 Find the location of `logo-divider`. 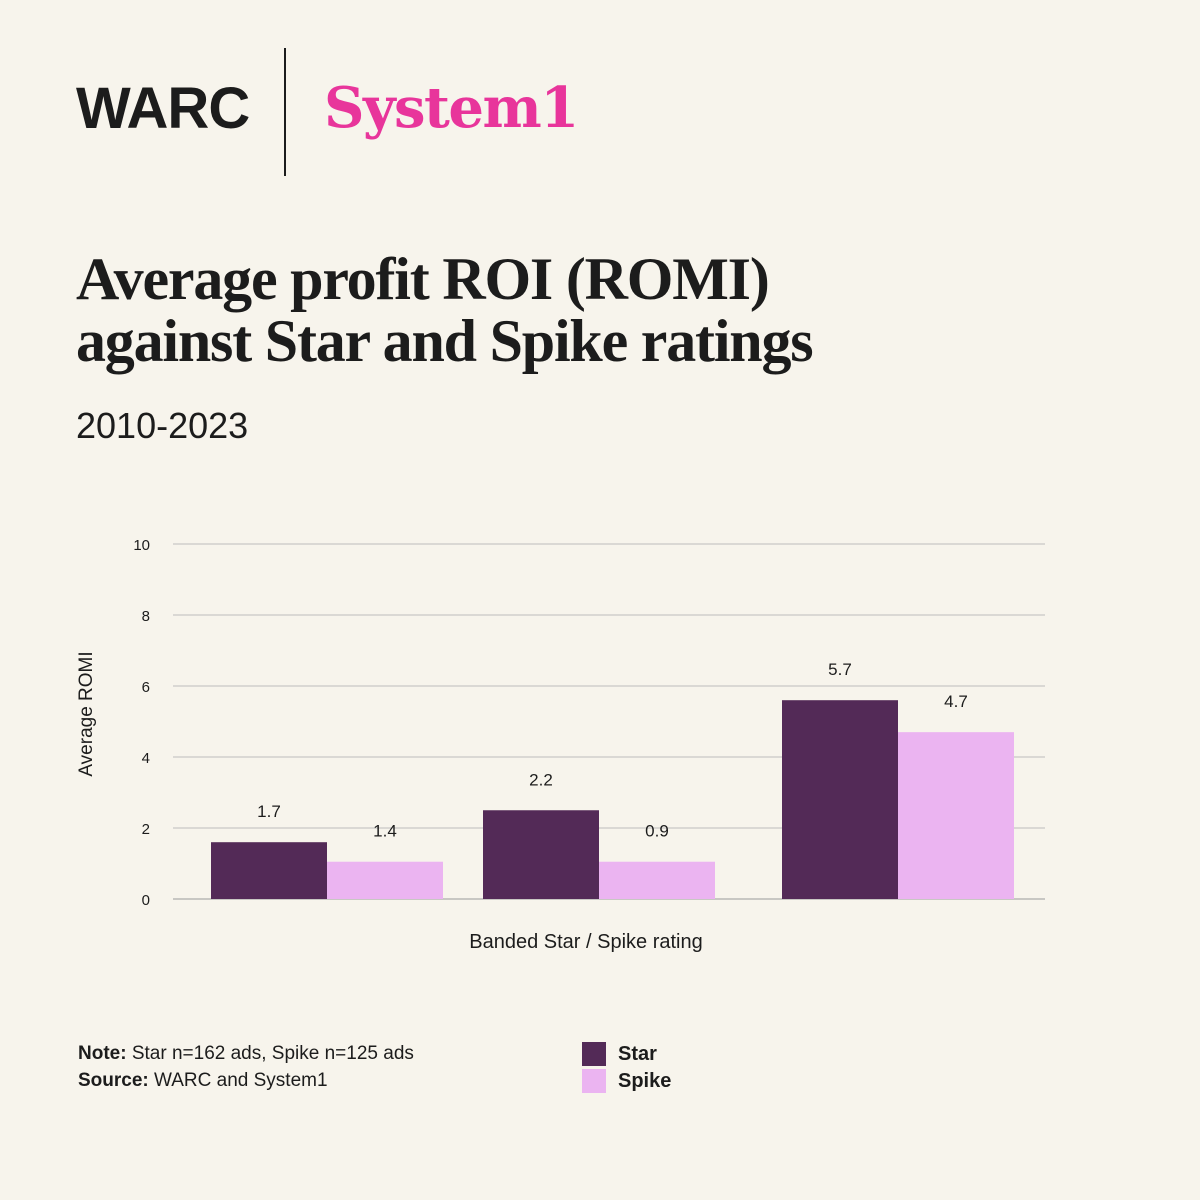

logo-divider is located at coordinates (285, 112).